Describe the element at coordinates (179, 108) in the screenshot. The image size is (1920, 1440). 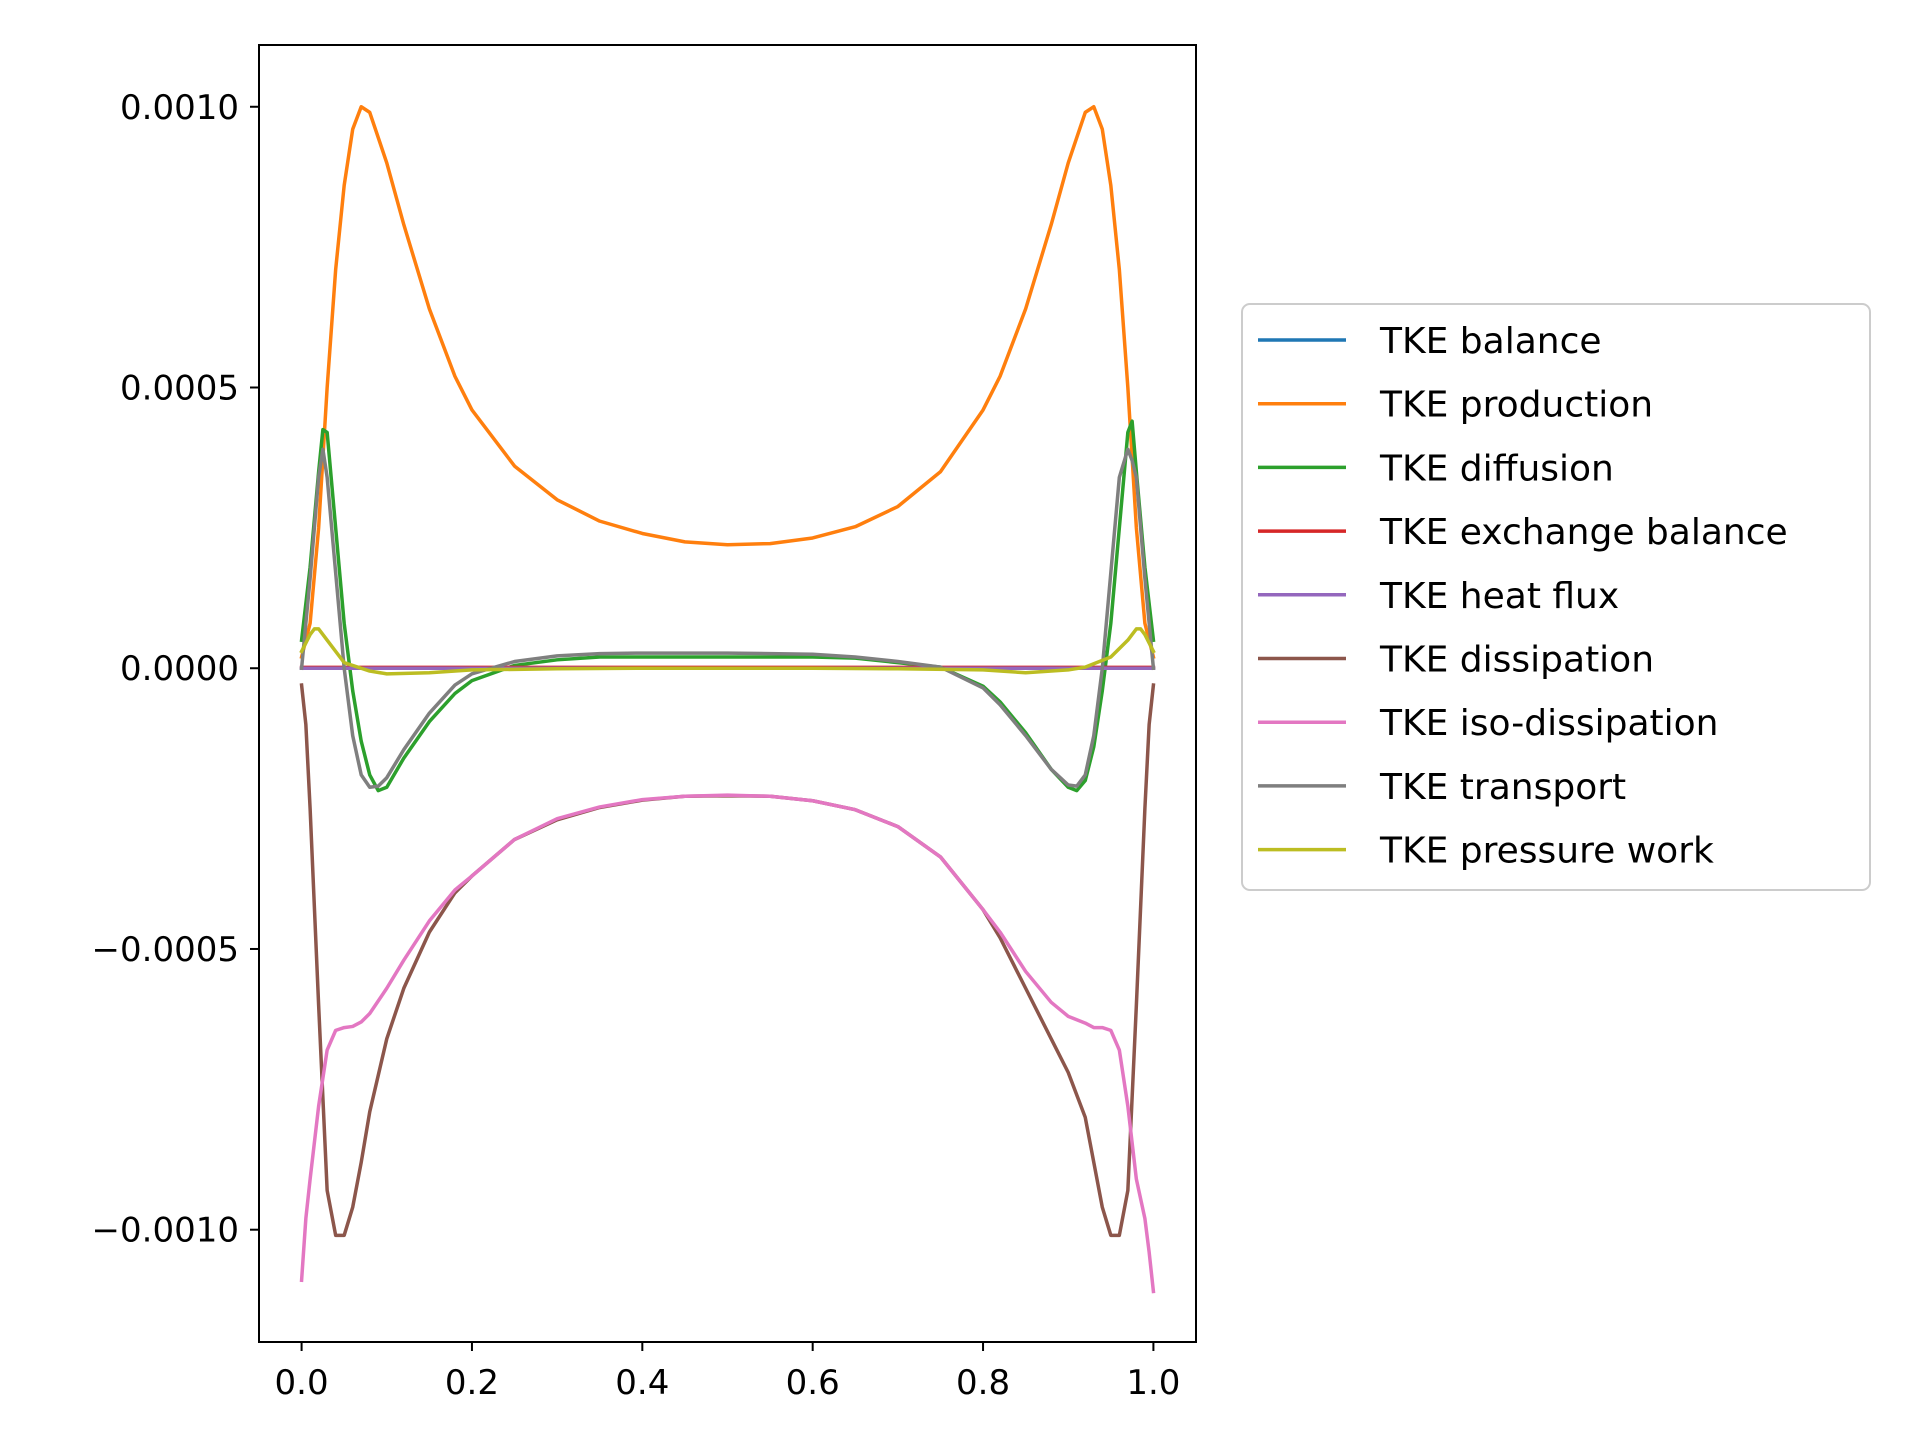
I see `y-tick-label: 0.0010` at that location.